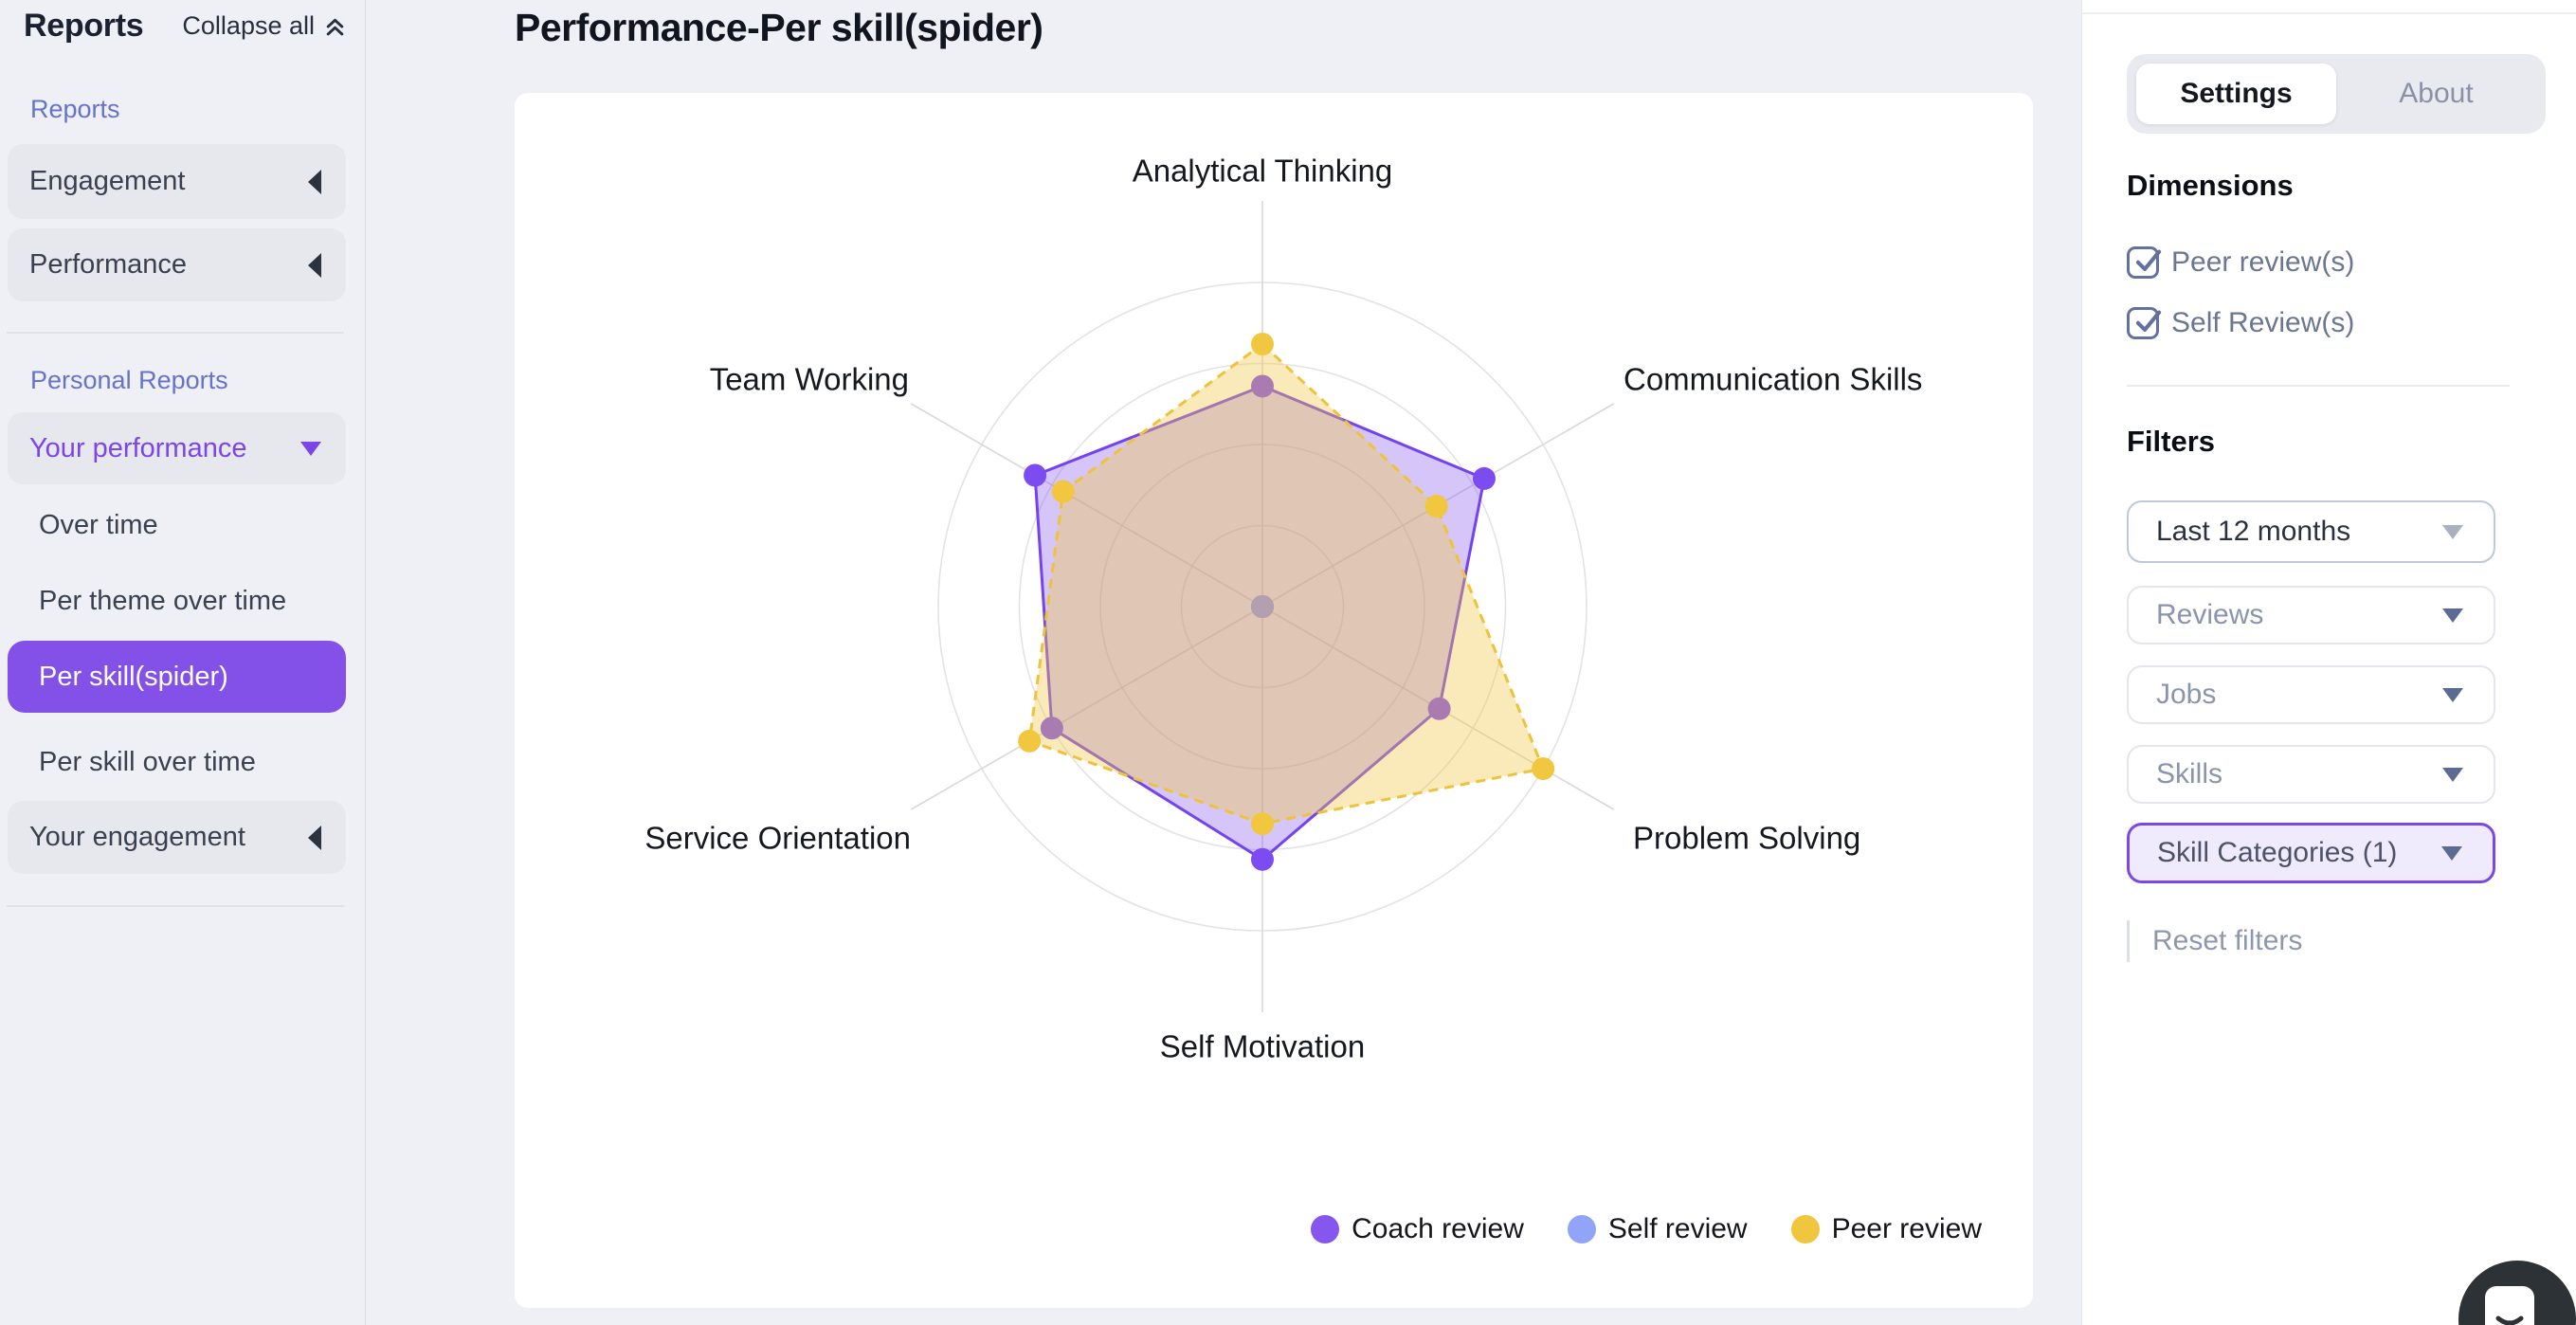  What do you see at coordinates (2277, 852) in the screenshot?
I see `dropdown-value: Skill Categories (1)` at bounding box center [2277, 852].